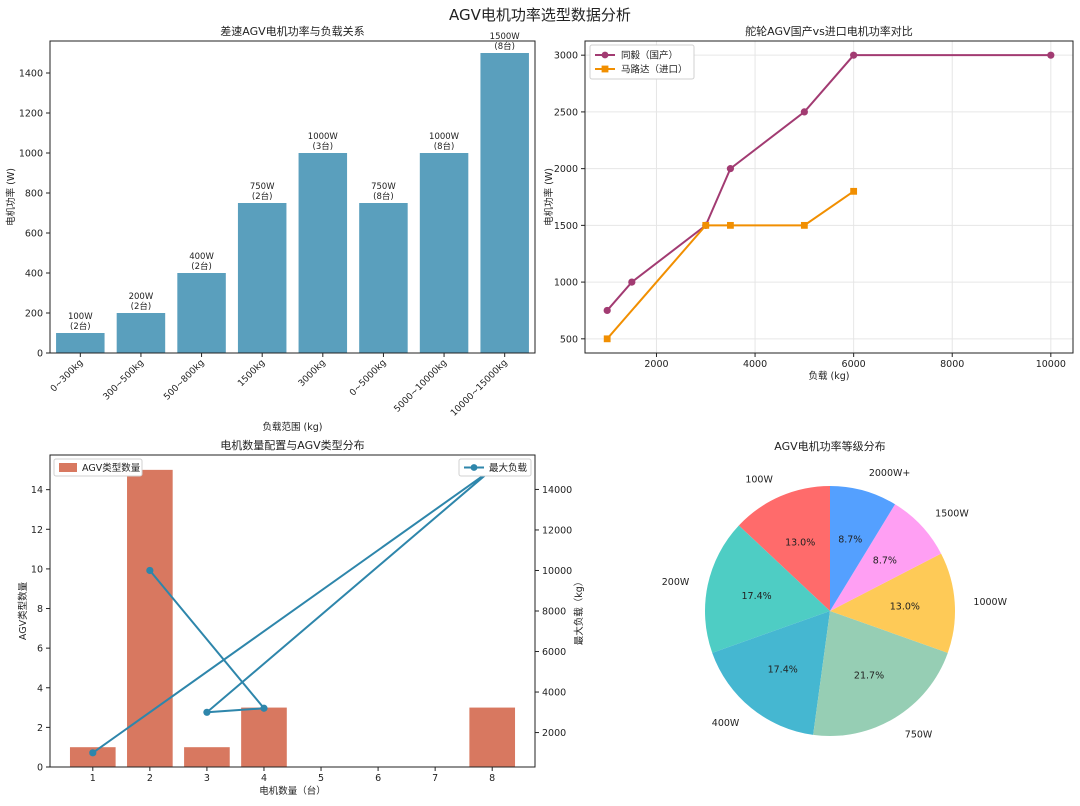 The image size is (1080, 806). Describe the element at coordinates (293, 427) in the screenshot. I see `x-axis-label: 负载范围 (kg)` at that location.